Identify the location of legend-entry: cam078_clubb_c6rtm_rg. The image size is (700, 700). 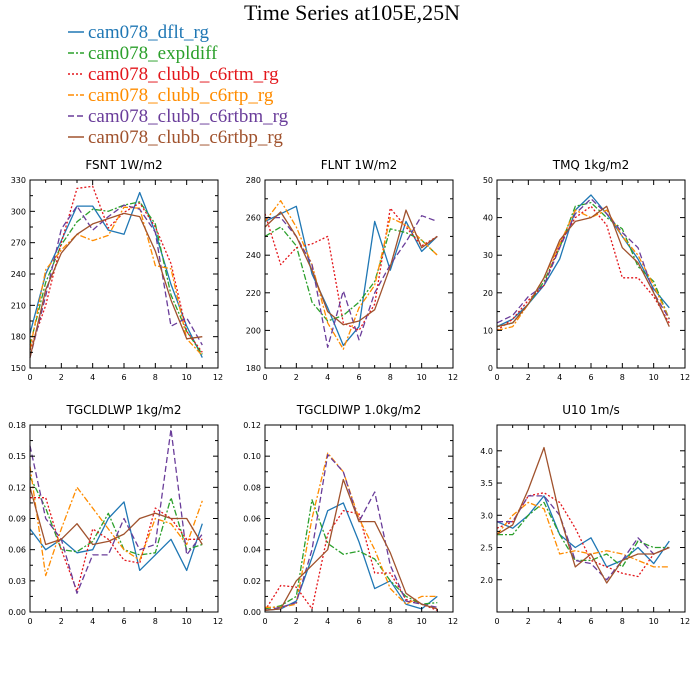
(173, 74).